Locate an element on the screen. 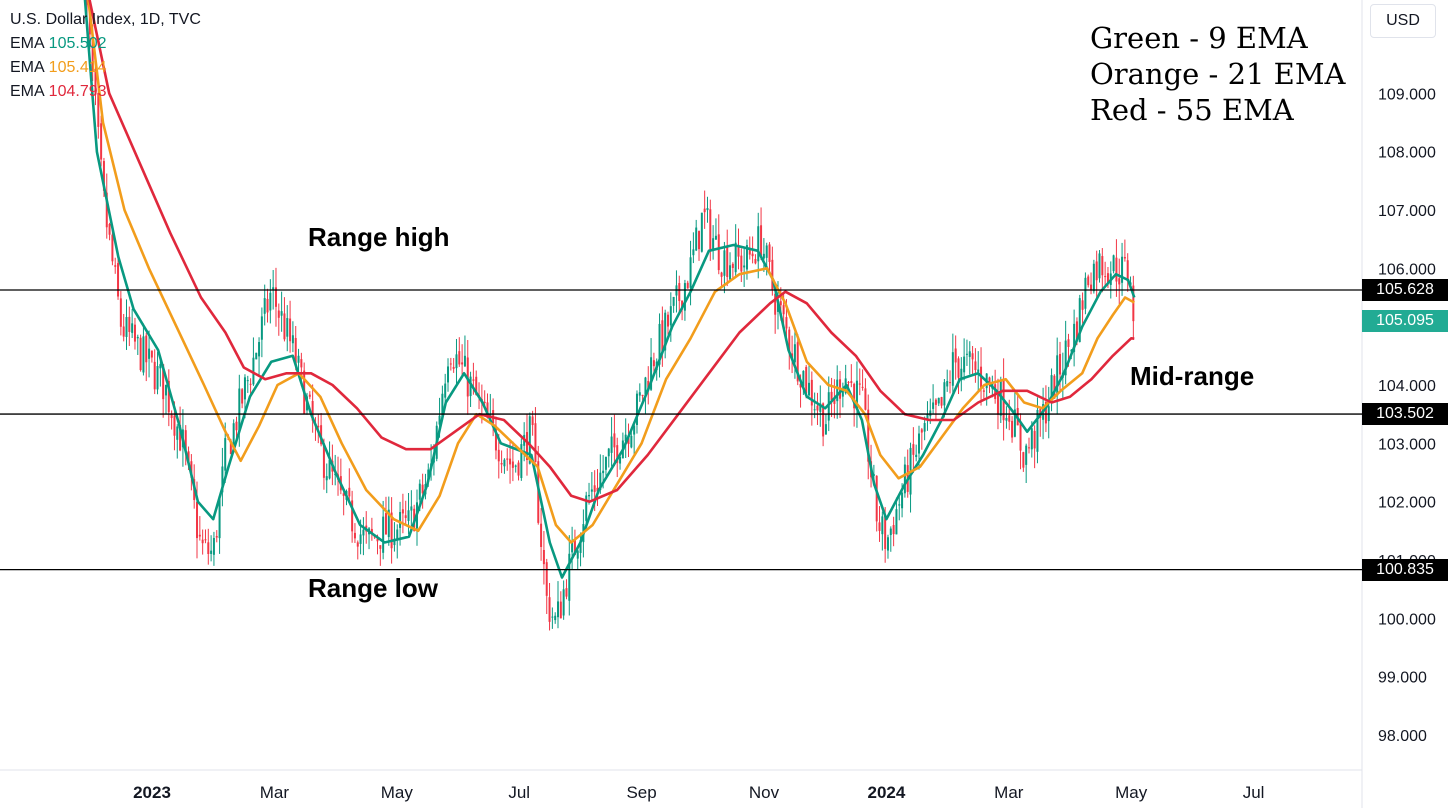  ema-9-legend: EMA 105.502 is located at coordinates (105, 44).